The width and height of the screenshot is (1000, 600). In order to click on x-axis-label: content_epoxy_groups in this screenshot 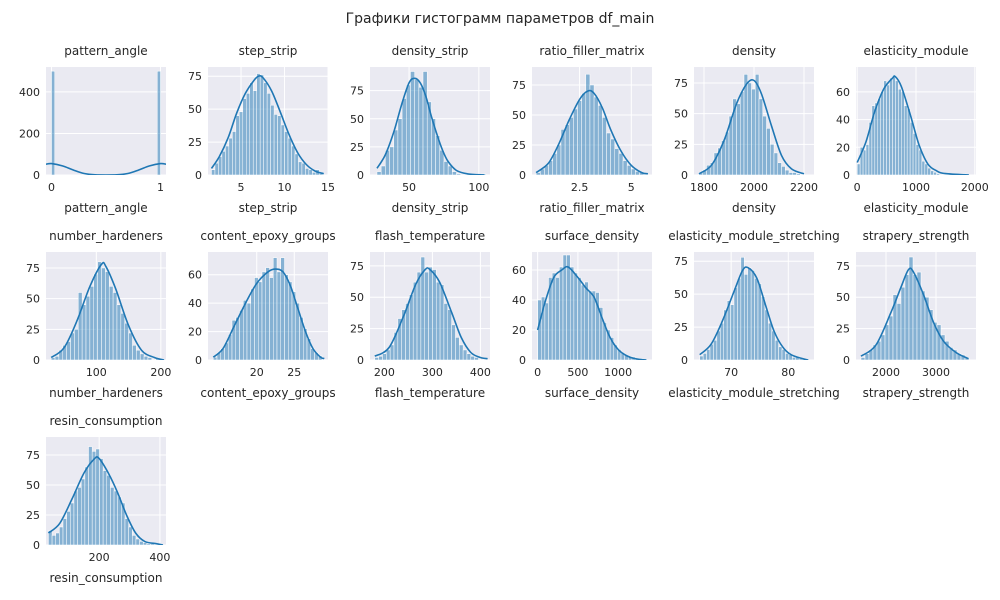, I will do `click(267, 393)`.